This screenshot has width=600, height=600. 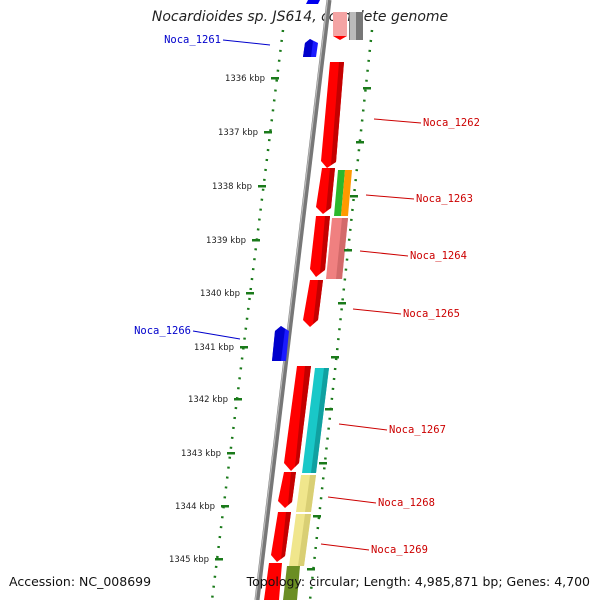 I want to click on gene-label: Noca_1263, so click(x=444, y=199).